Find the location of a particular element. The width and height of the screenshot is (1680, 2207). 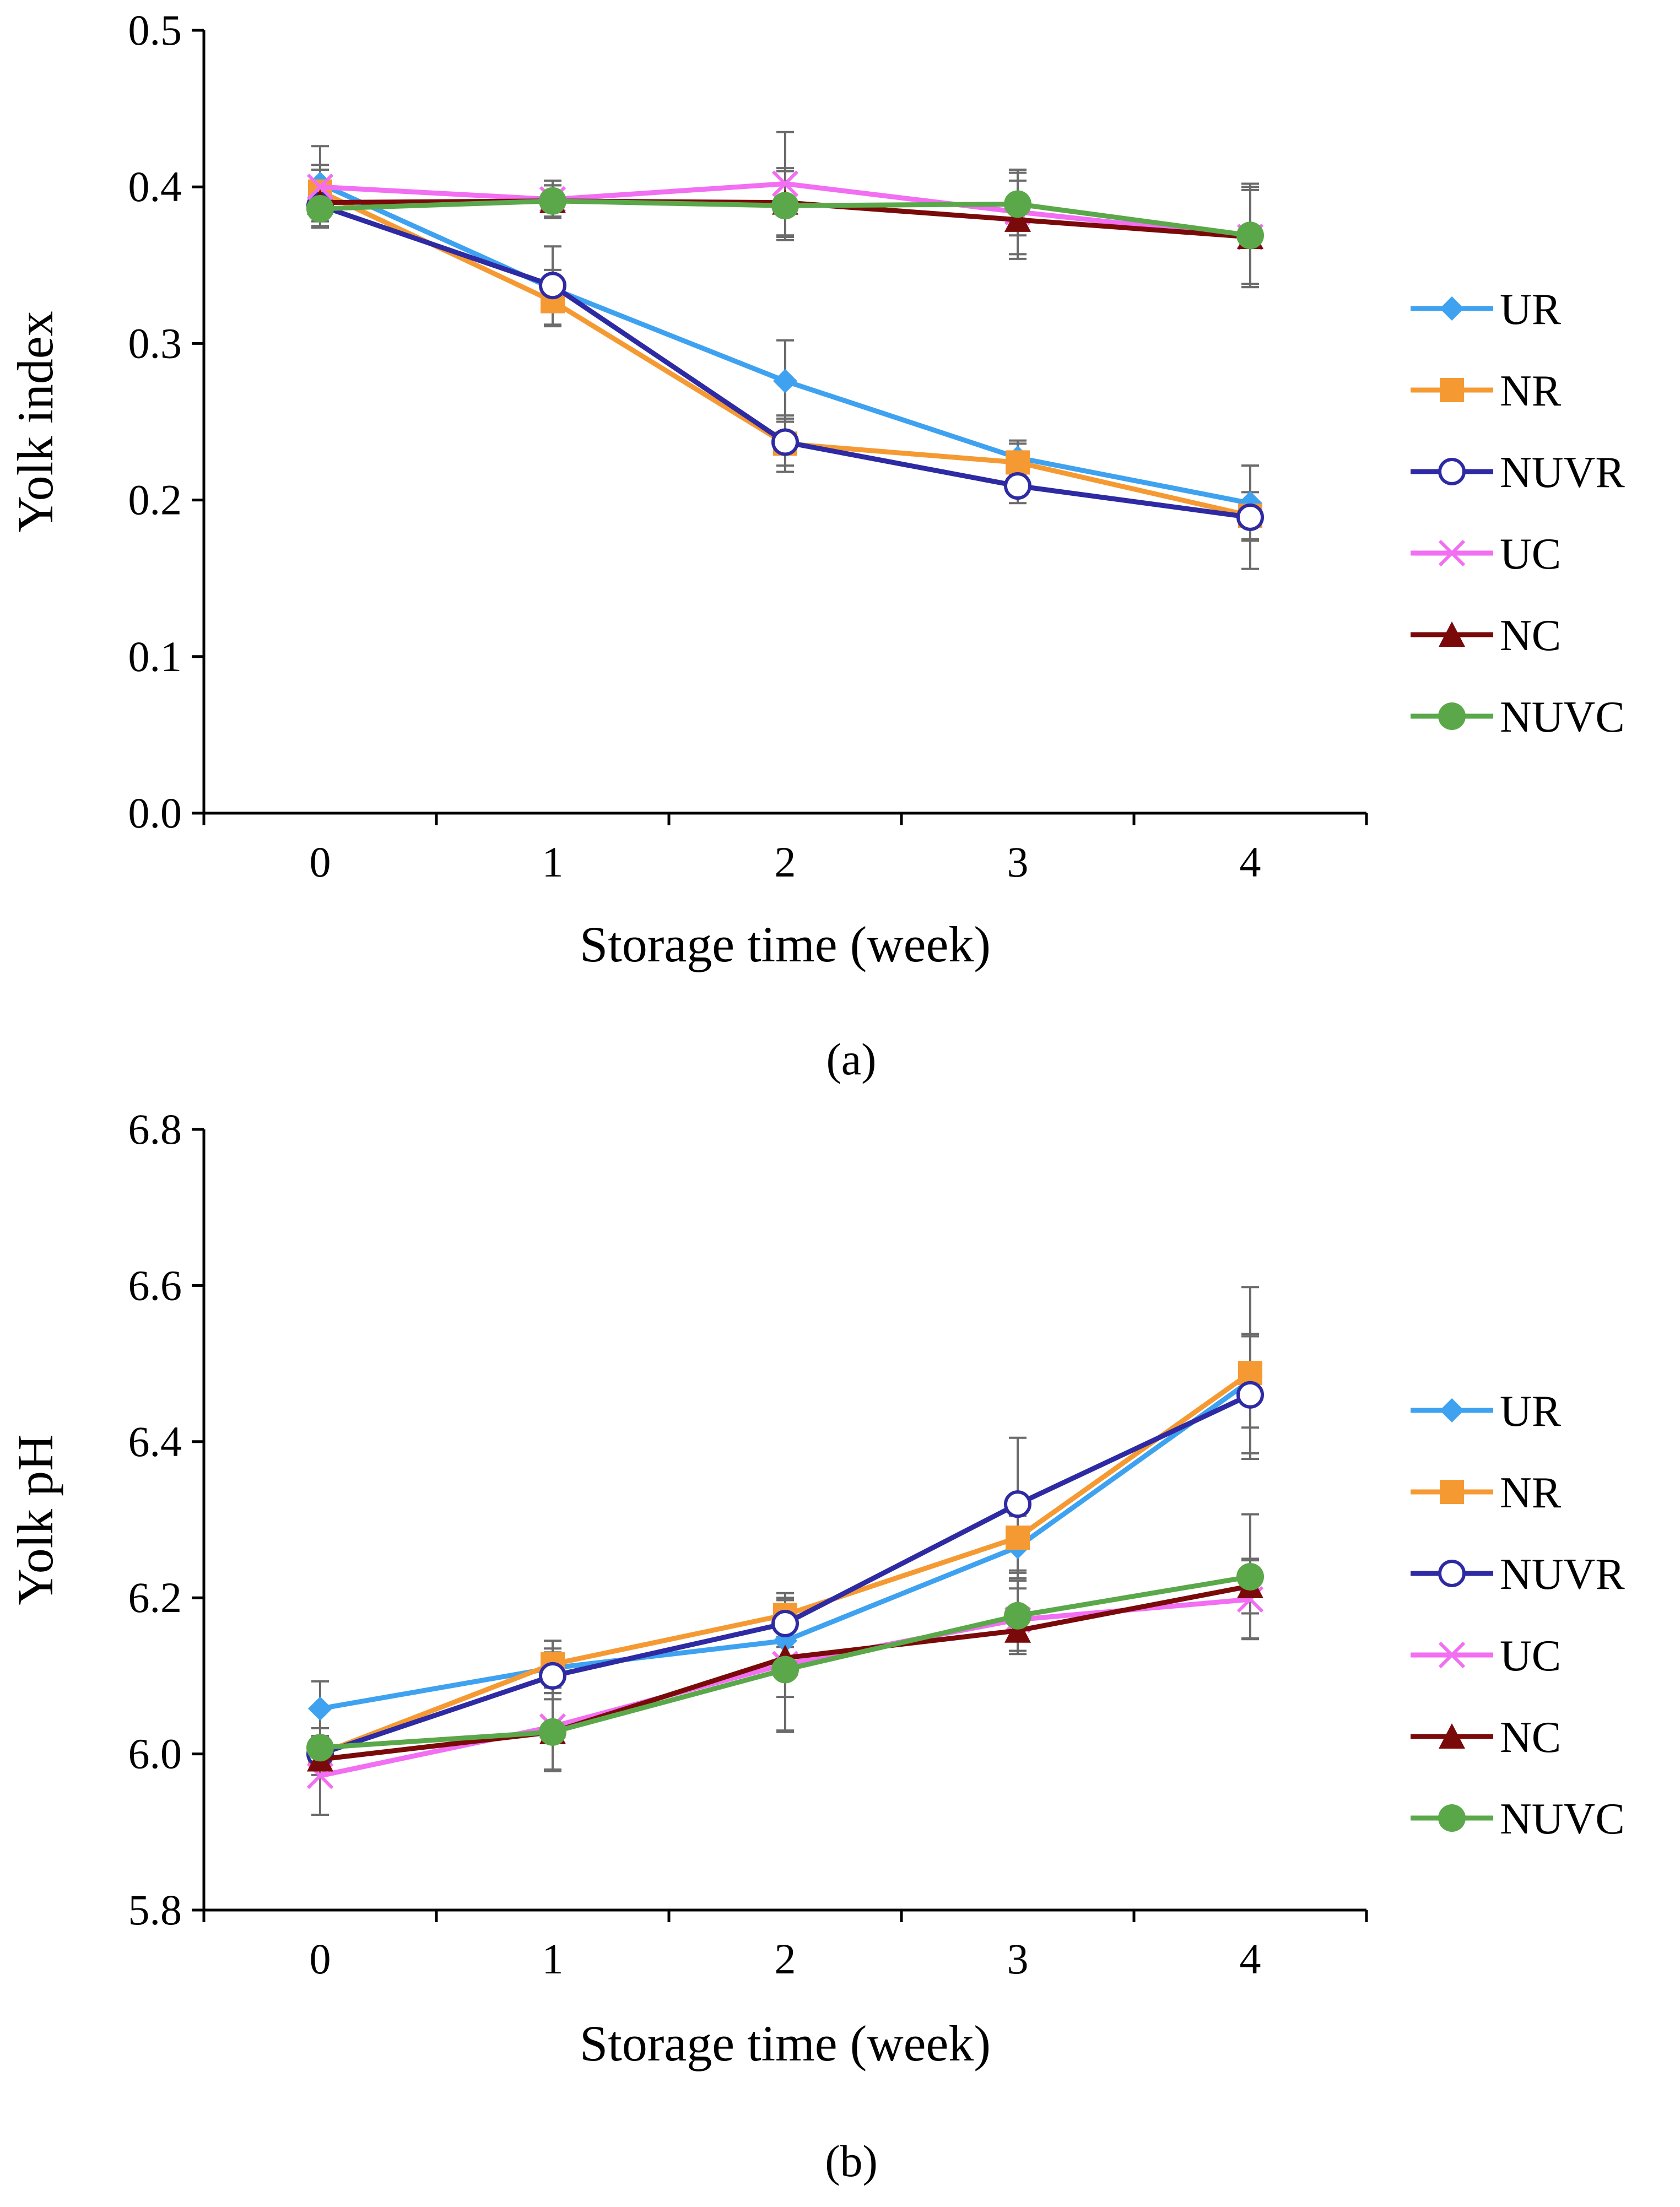

y-tick-label: 0.5 is located at coordinates (155, 30).